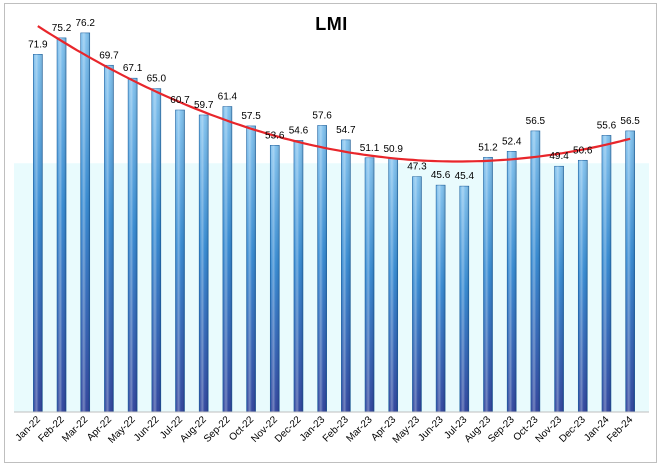 The width and height of the screenshot is (663, 468). I want to click on data-label-May-23: 47.3, so click(417, 167).